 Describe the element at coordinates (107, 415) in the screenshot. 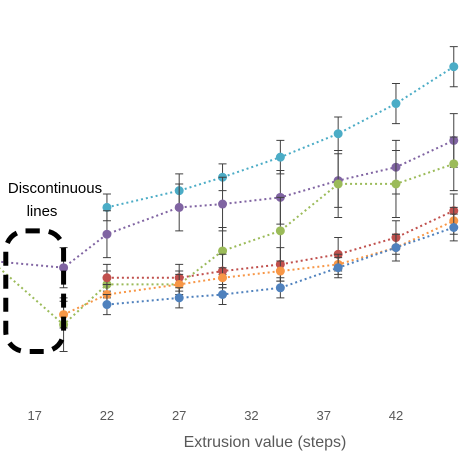

I see `x-tick-label-1: 22` at that location.